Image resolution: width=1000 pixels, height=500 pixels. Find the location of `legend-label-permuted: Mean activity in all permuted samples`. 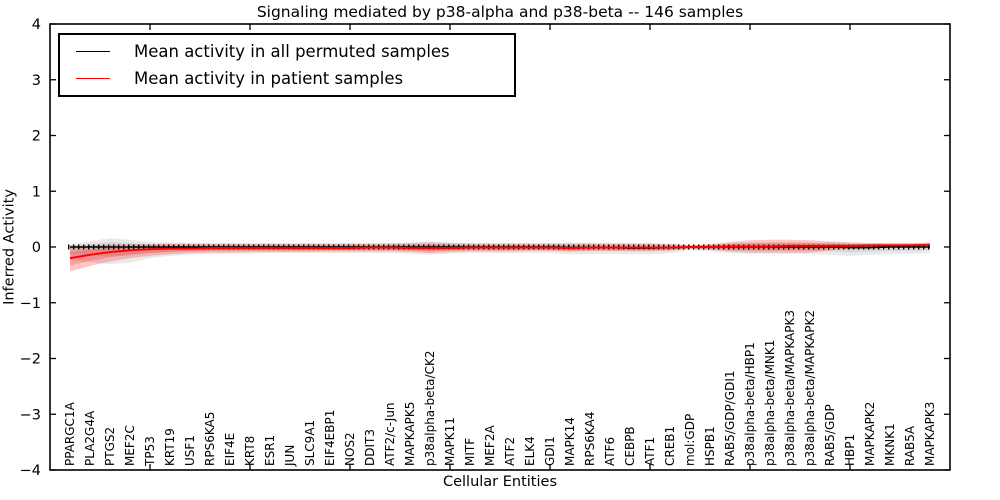

legend-label-permuted: Mean activity in all permuted samples is located at coordinates (292, 52).